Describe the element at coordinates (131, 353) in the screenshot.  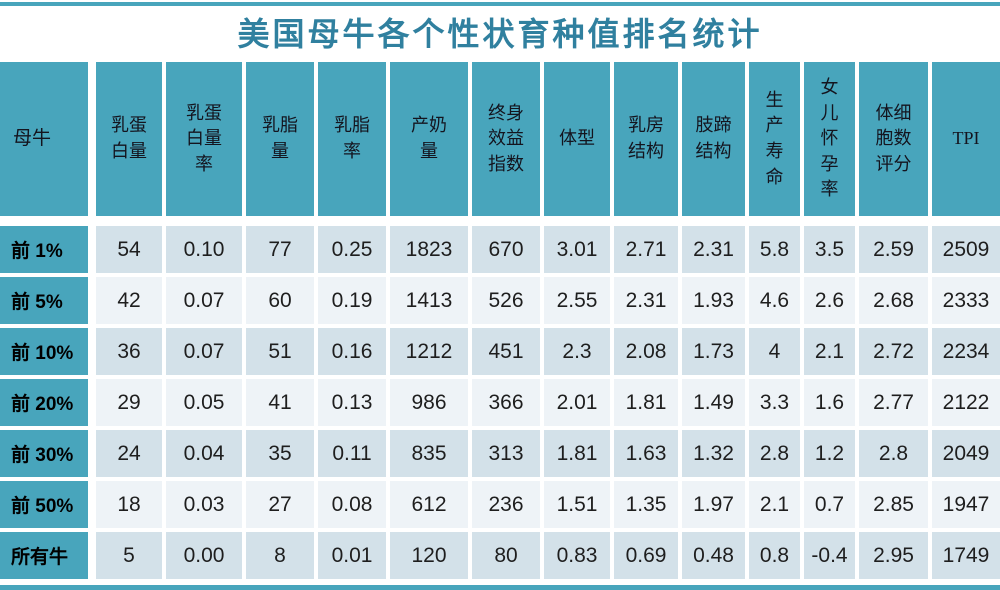
I see `data-cell: 36` at that location.